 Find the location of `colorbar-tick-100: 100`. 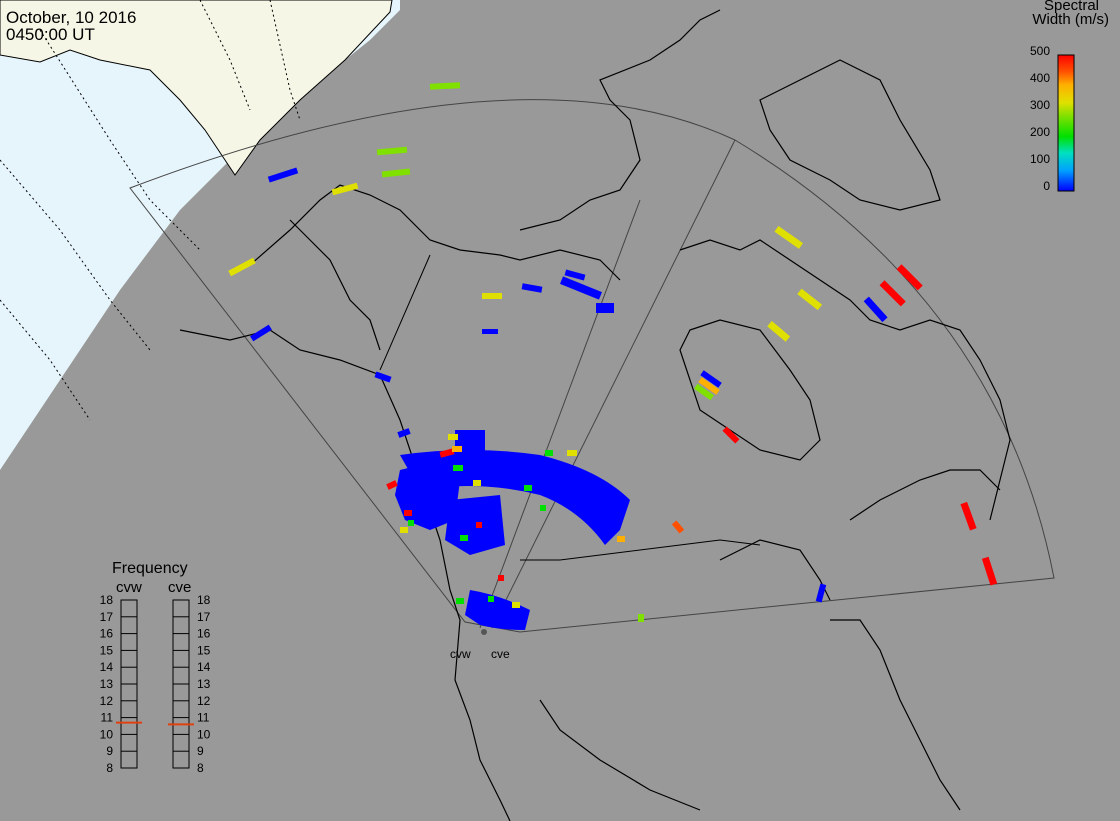

colorbar-tick-100: 100 is located at coordinates (1040, 159).